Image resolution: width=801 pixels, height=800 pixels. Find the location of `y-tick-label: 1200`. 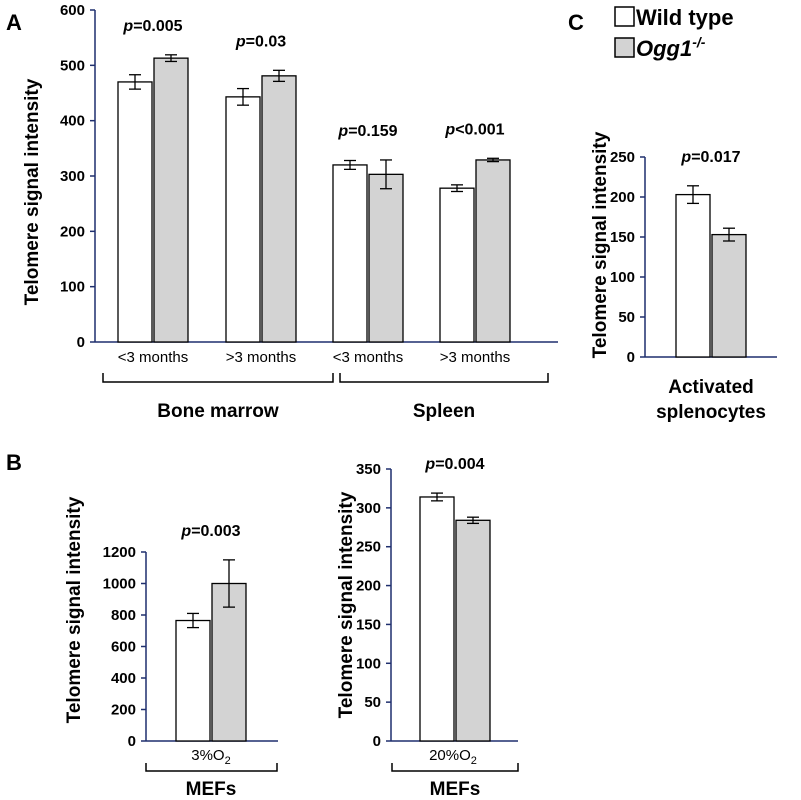

y-tick-label: 1200 is located at coordinates (119, 552).